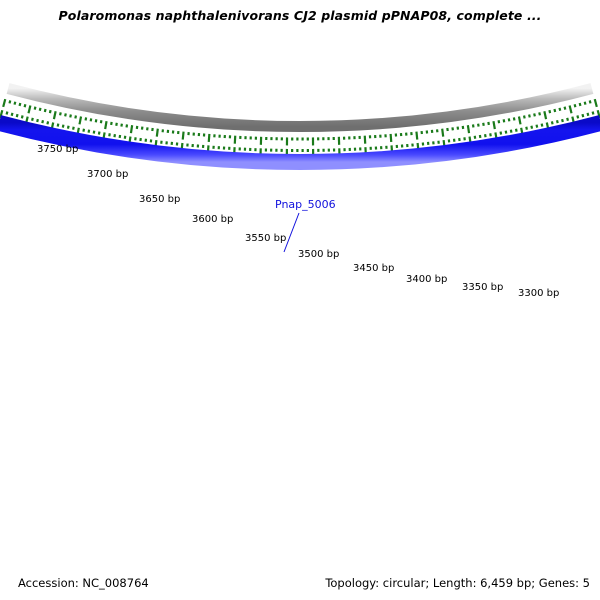 The height and width of the screenshot is (600, 600). I want to click on gene-label-leader-line, so click(291, 232).